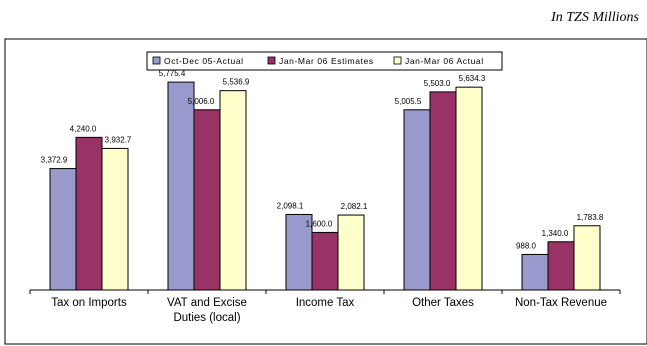  What do you see at coordinates (444, 61) in the screenshot?
I see `legend-label-3: Jan-Mar 06 Actual` at bounding box center [444, 61].